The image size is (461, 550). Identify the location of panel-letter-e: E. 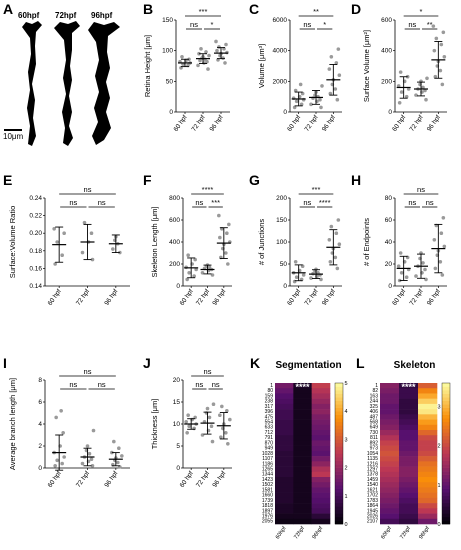
(7, 180).